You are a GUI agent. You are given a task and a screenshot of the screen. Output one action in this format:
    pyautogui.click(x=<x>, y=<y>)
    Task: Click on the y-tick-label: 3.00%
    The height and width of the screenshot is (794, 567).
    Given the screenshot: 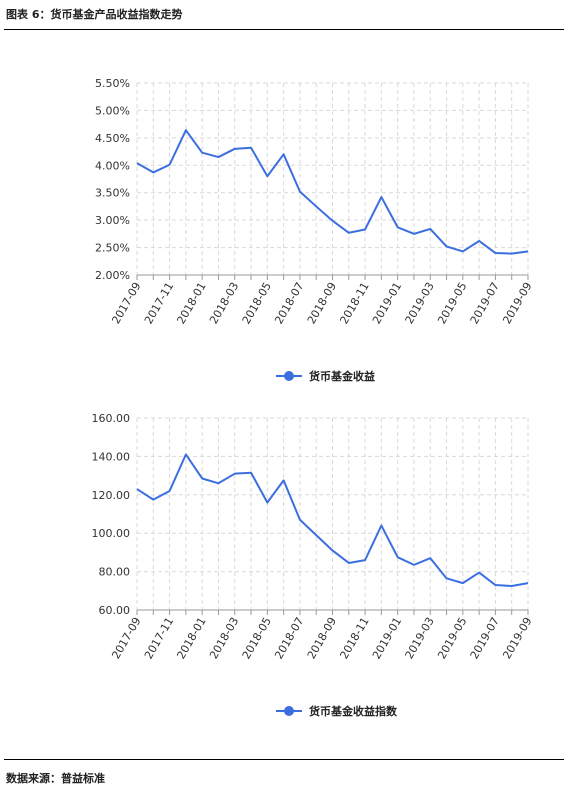 What is the action you would take?
    pyautogui.click(x=112, y=220)
    